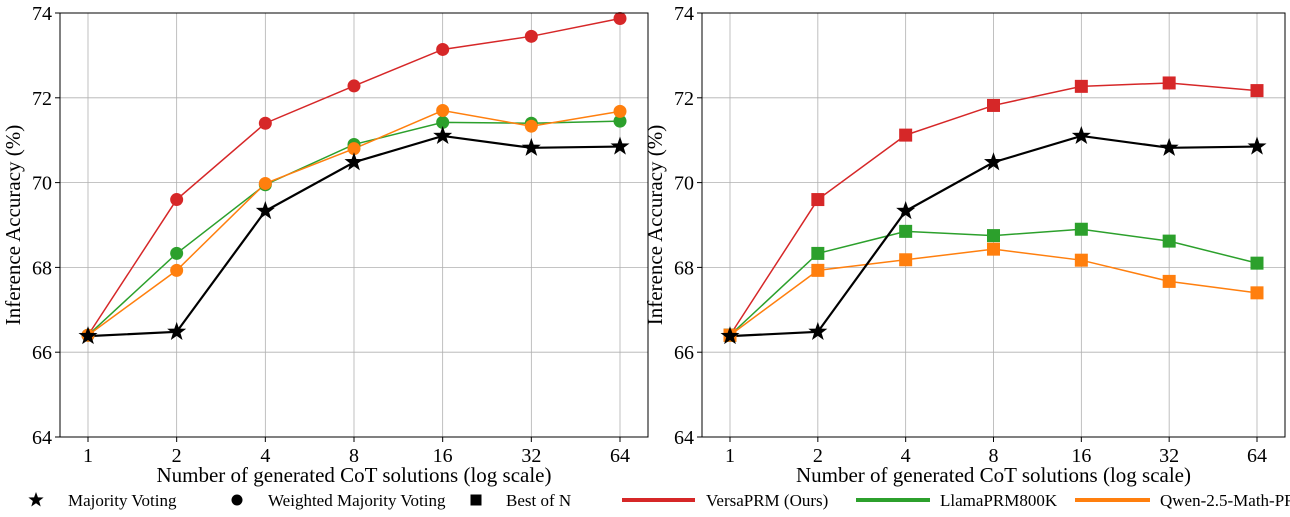  What do you see at coordinates (1225, 500) in the screenshot?
I see `legend-label: Qwen-2.5-Math-PRM` at bounding box center [1225, 500].